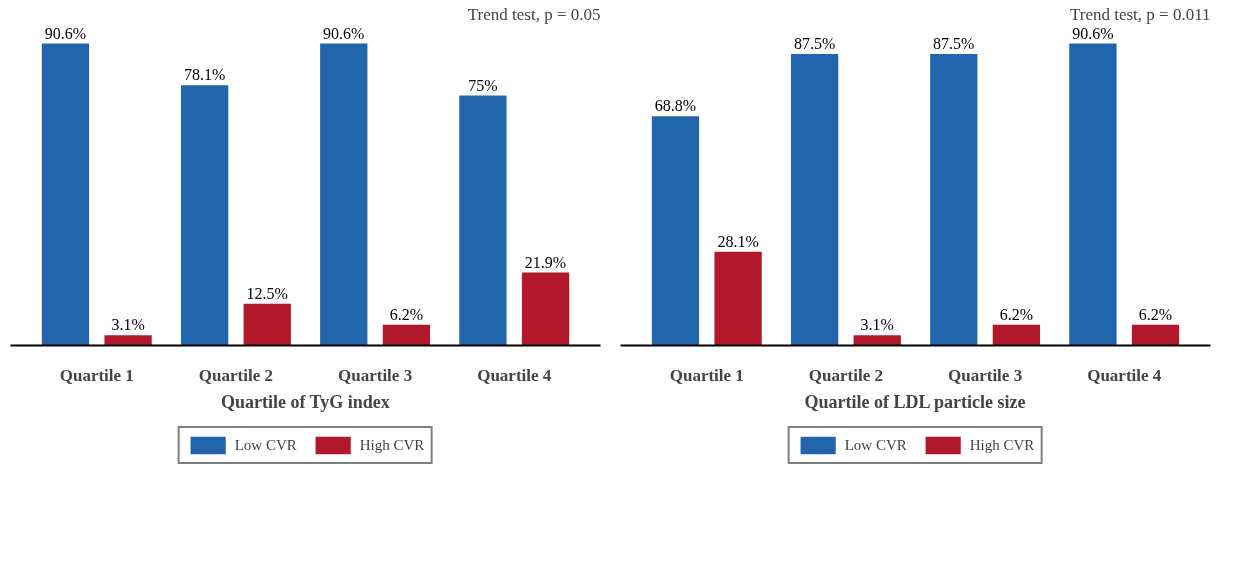  Describe the element at coordinates (267, 293) in the screenshot. I see `data-label: 12.5%` at that location.